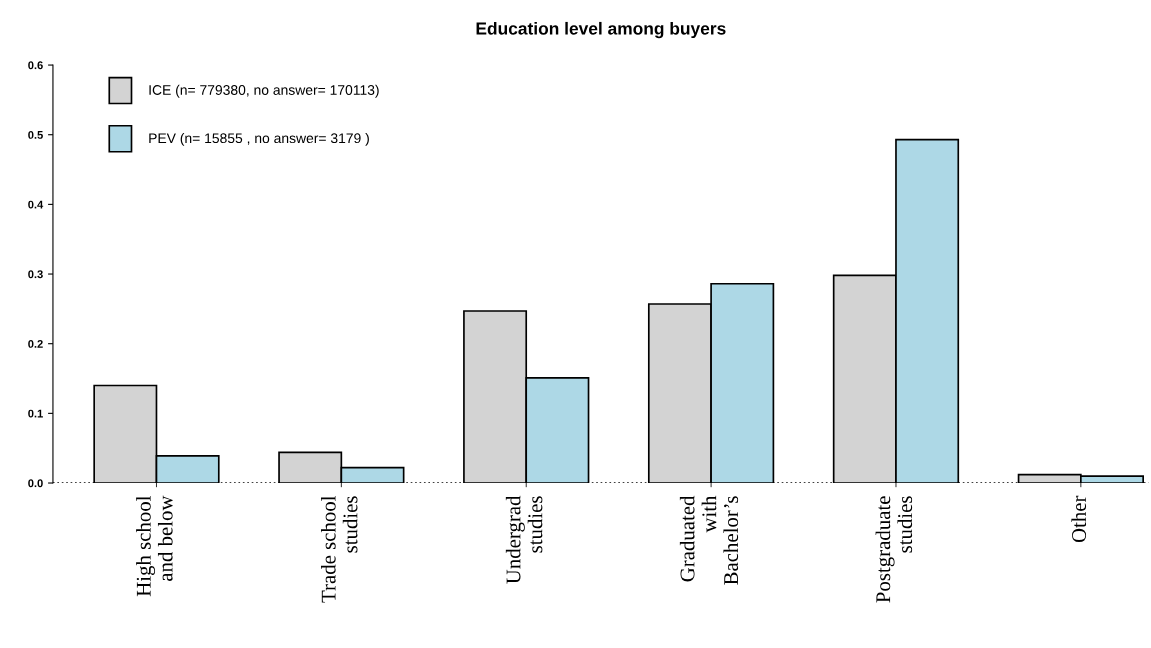  What do you see at coordinates (259, 139) in the screenshot?
I see `legend-label: PEV (n= 15855 , no answer= 3179 )` at bounding box center [259, 139].